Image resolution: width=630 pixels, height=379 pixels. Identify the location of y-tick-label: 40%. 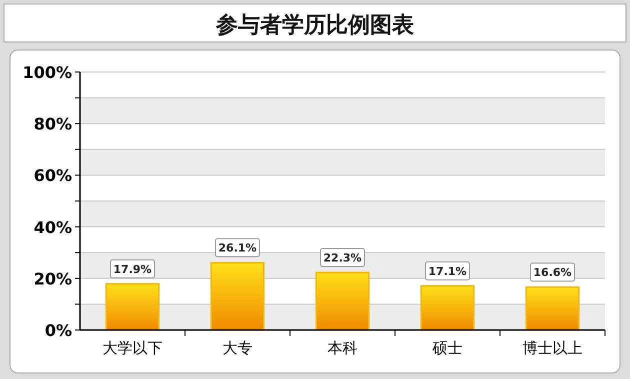
(53, 227).